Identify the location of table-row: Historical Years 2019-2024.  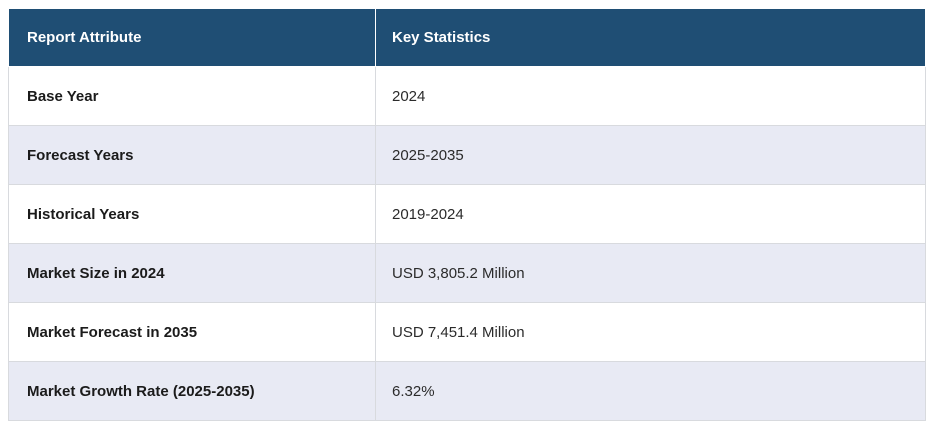
(467, 214).